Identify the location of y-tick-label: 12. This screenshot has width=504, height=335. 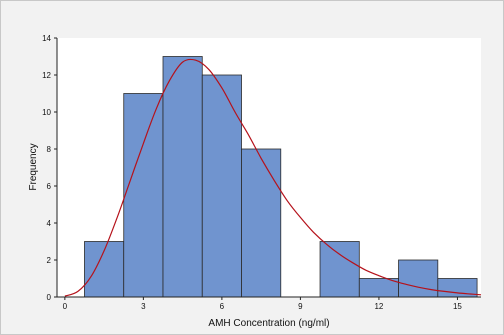
(46, 75).